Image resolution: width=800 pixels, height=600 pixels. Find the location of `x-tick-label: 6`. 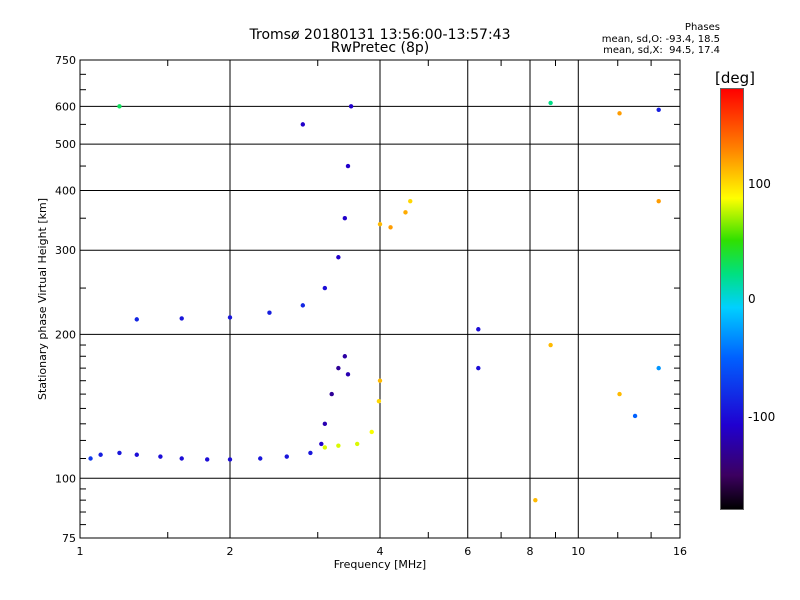

x-tick-label: 6 is located at coordinates (467, 551).